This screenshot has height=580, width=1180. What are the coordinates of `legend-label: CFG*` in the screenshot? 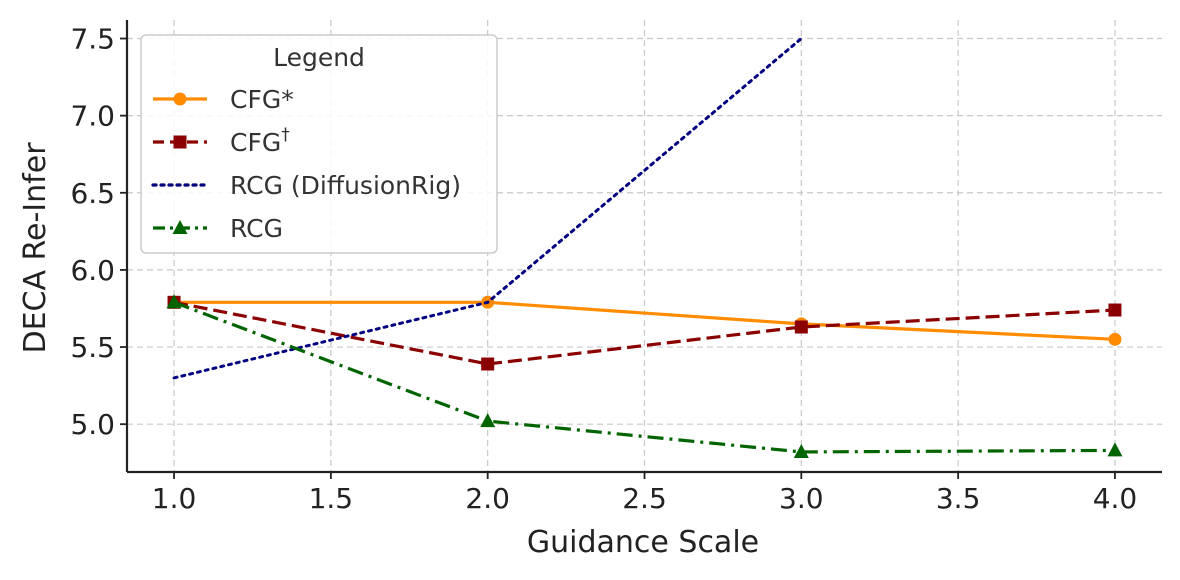 It's located at (262, 99).